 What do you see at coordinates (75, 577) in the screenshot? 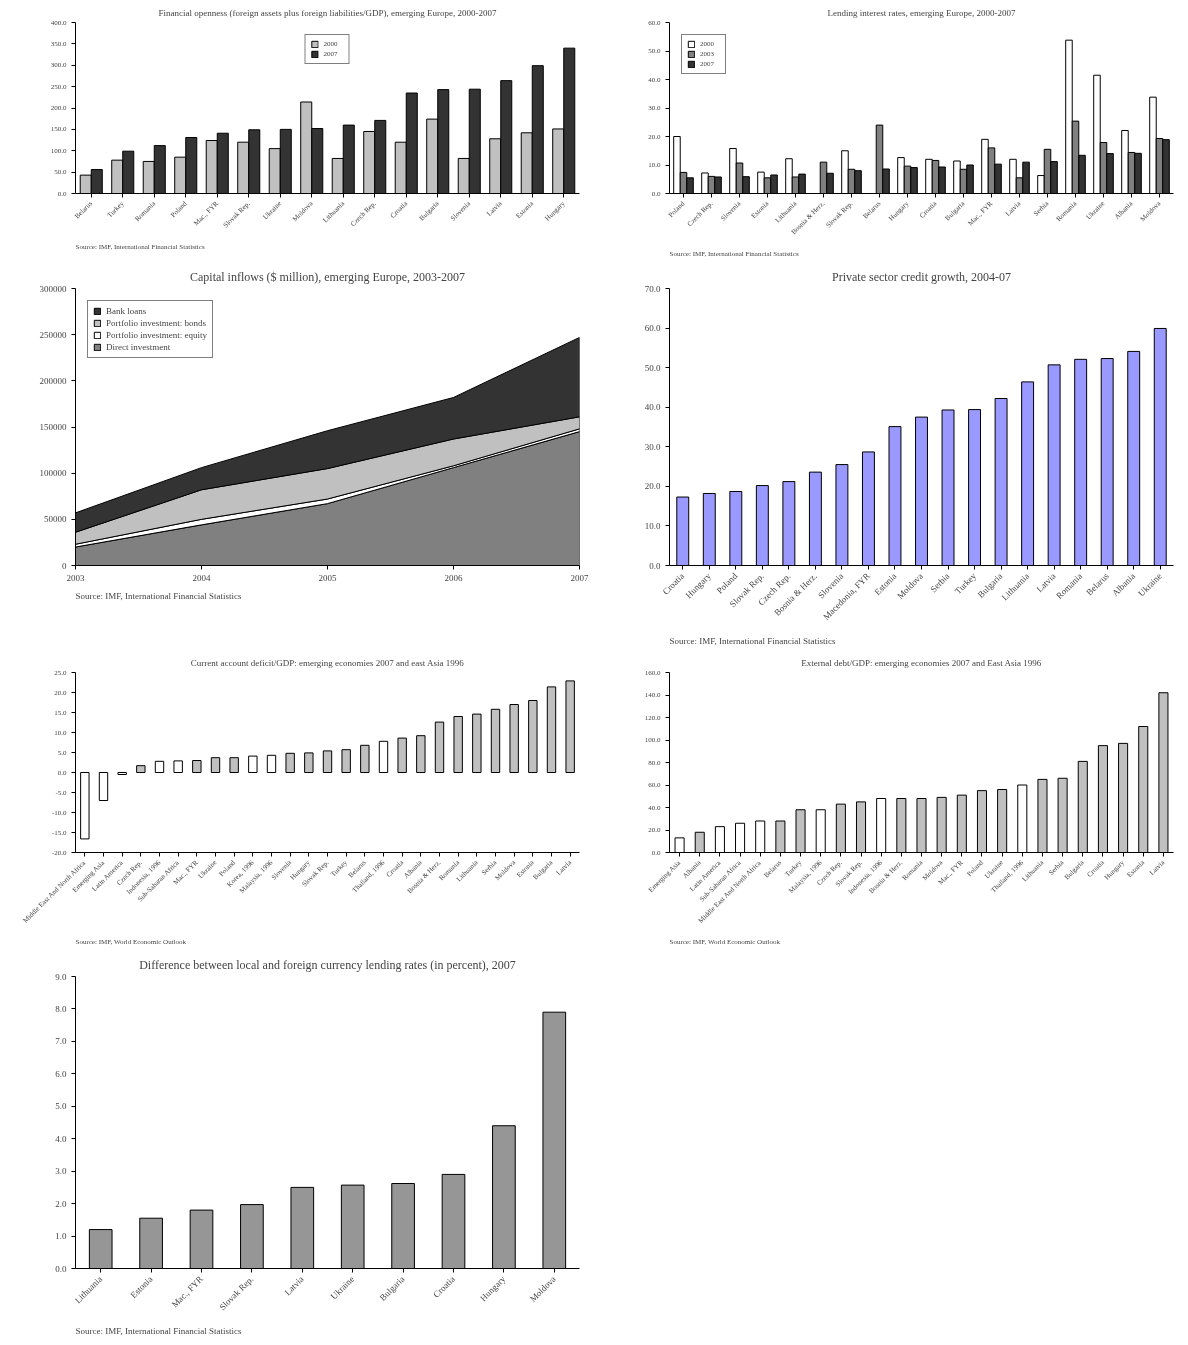
I see `x-tick-label: 2003` at bounding box center [75, 577].